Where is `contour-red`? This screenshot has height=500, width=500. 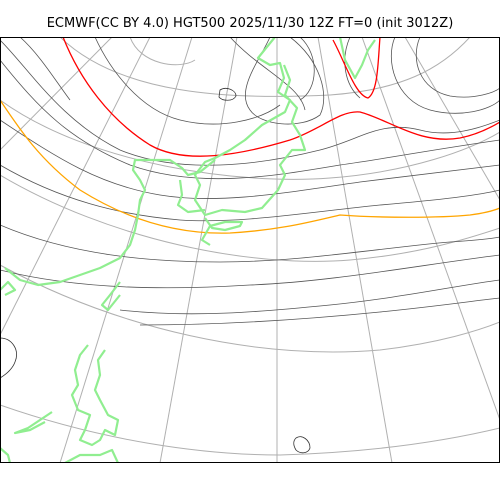 contour-red is located at coordinates (356, 68).